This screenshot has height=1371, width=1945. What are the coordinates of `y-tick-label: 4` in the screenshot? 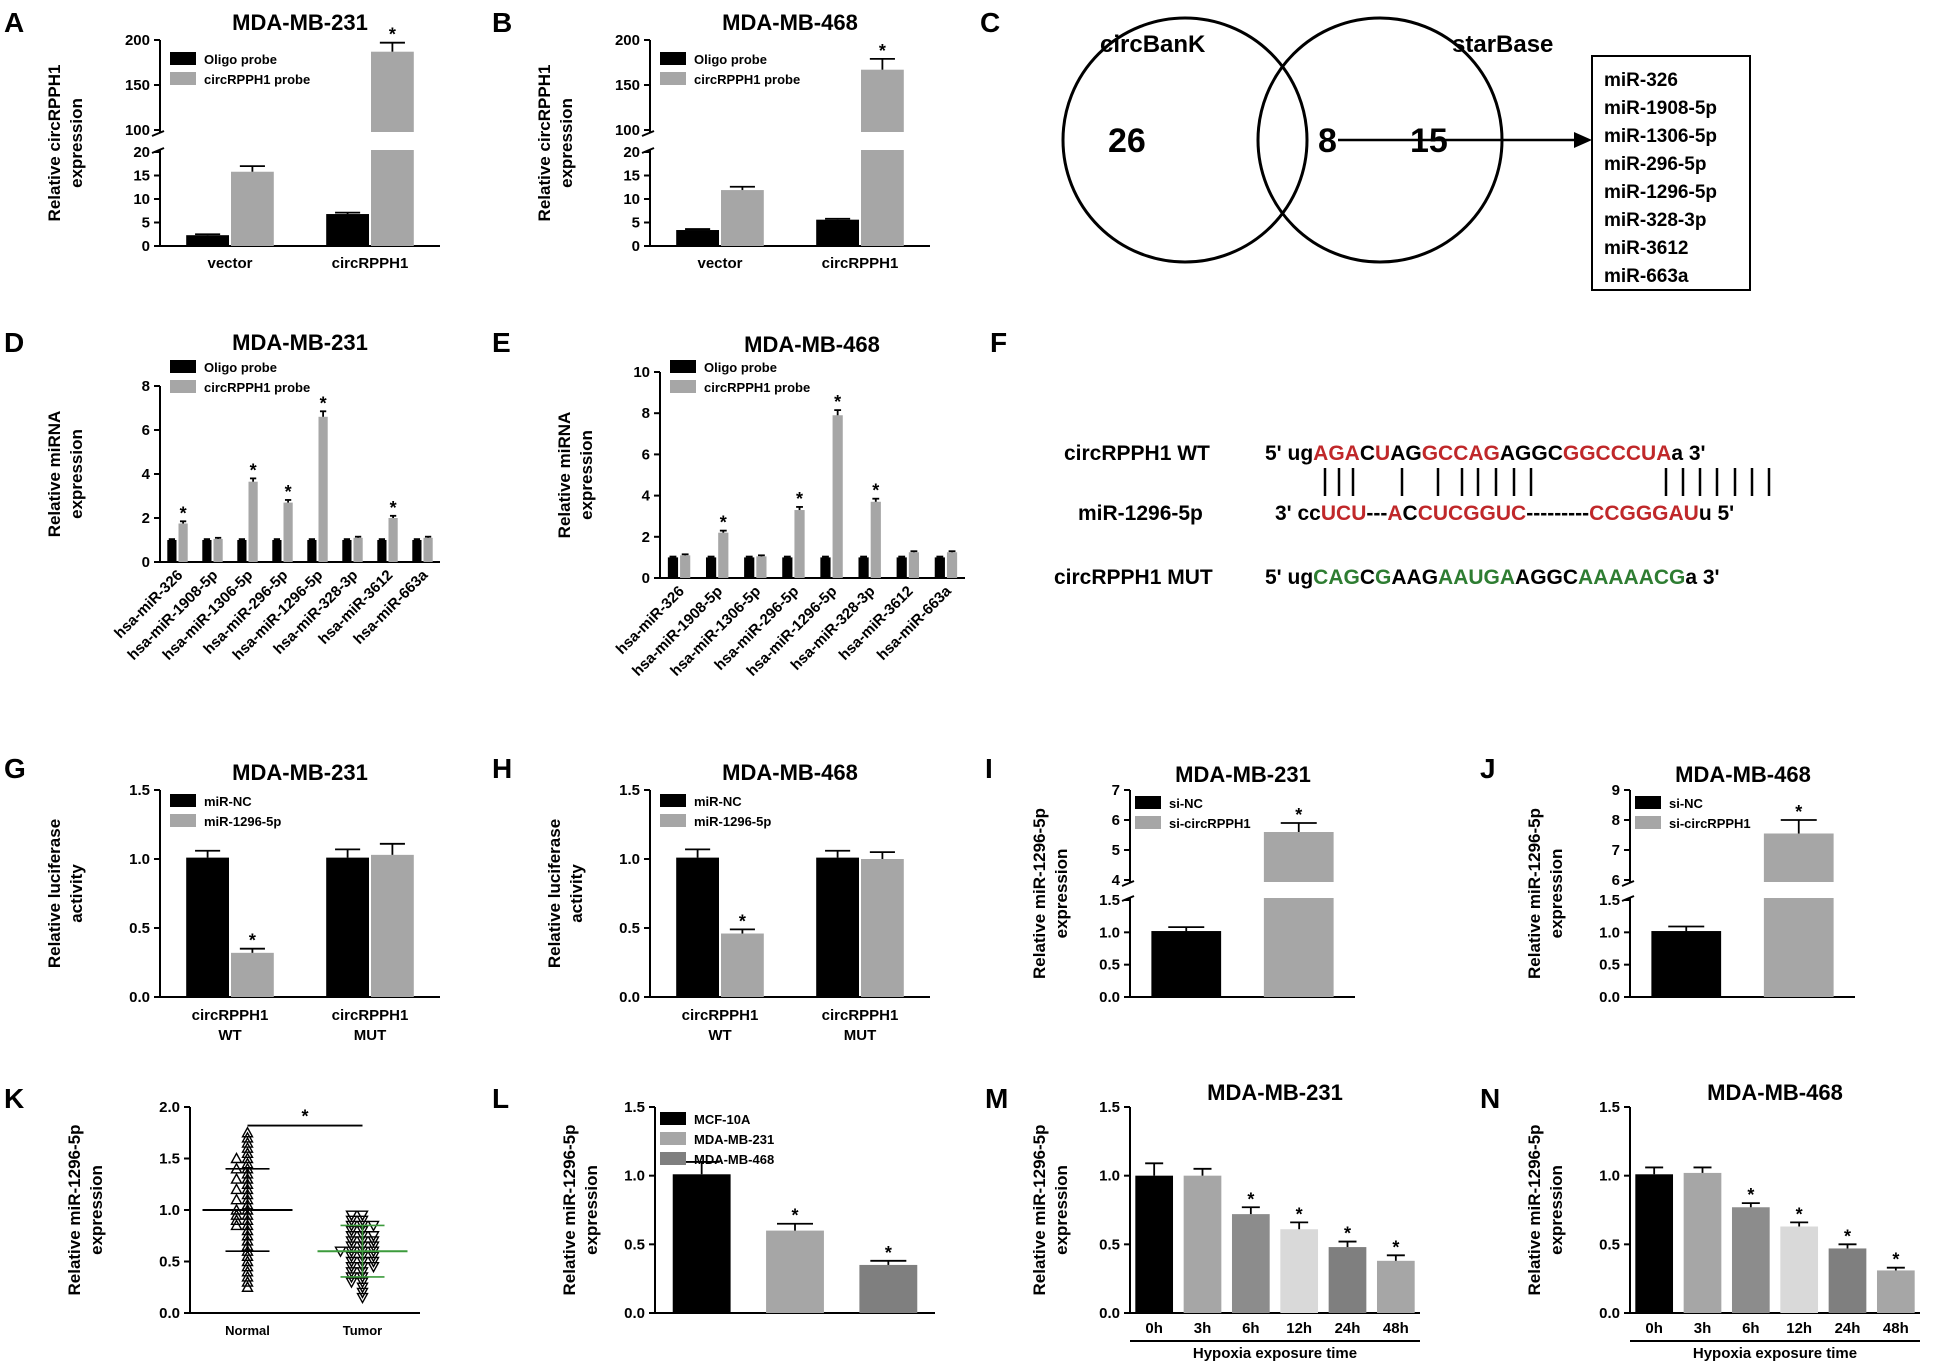 It's located at (646, 496).